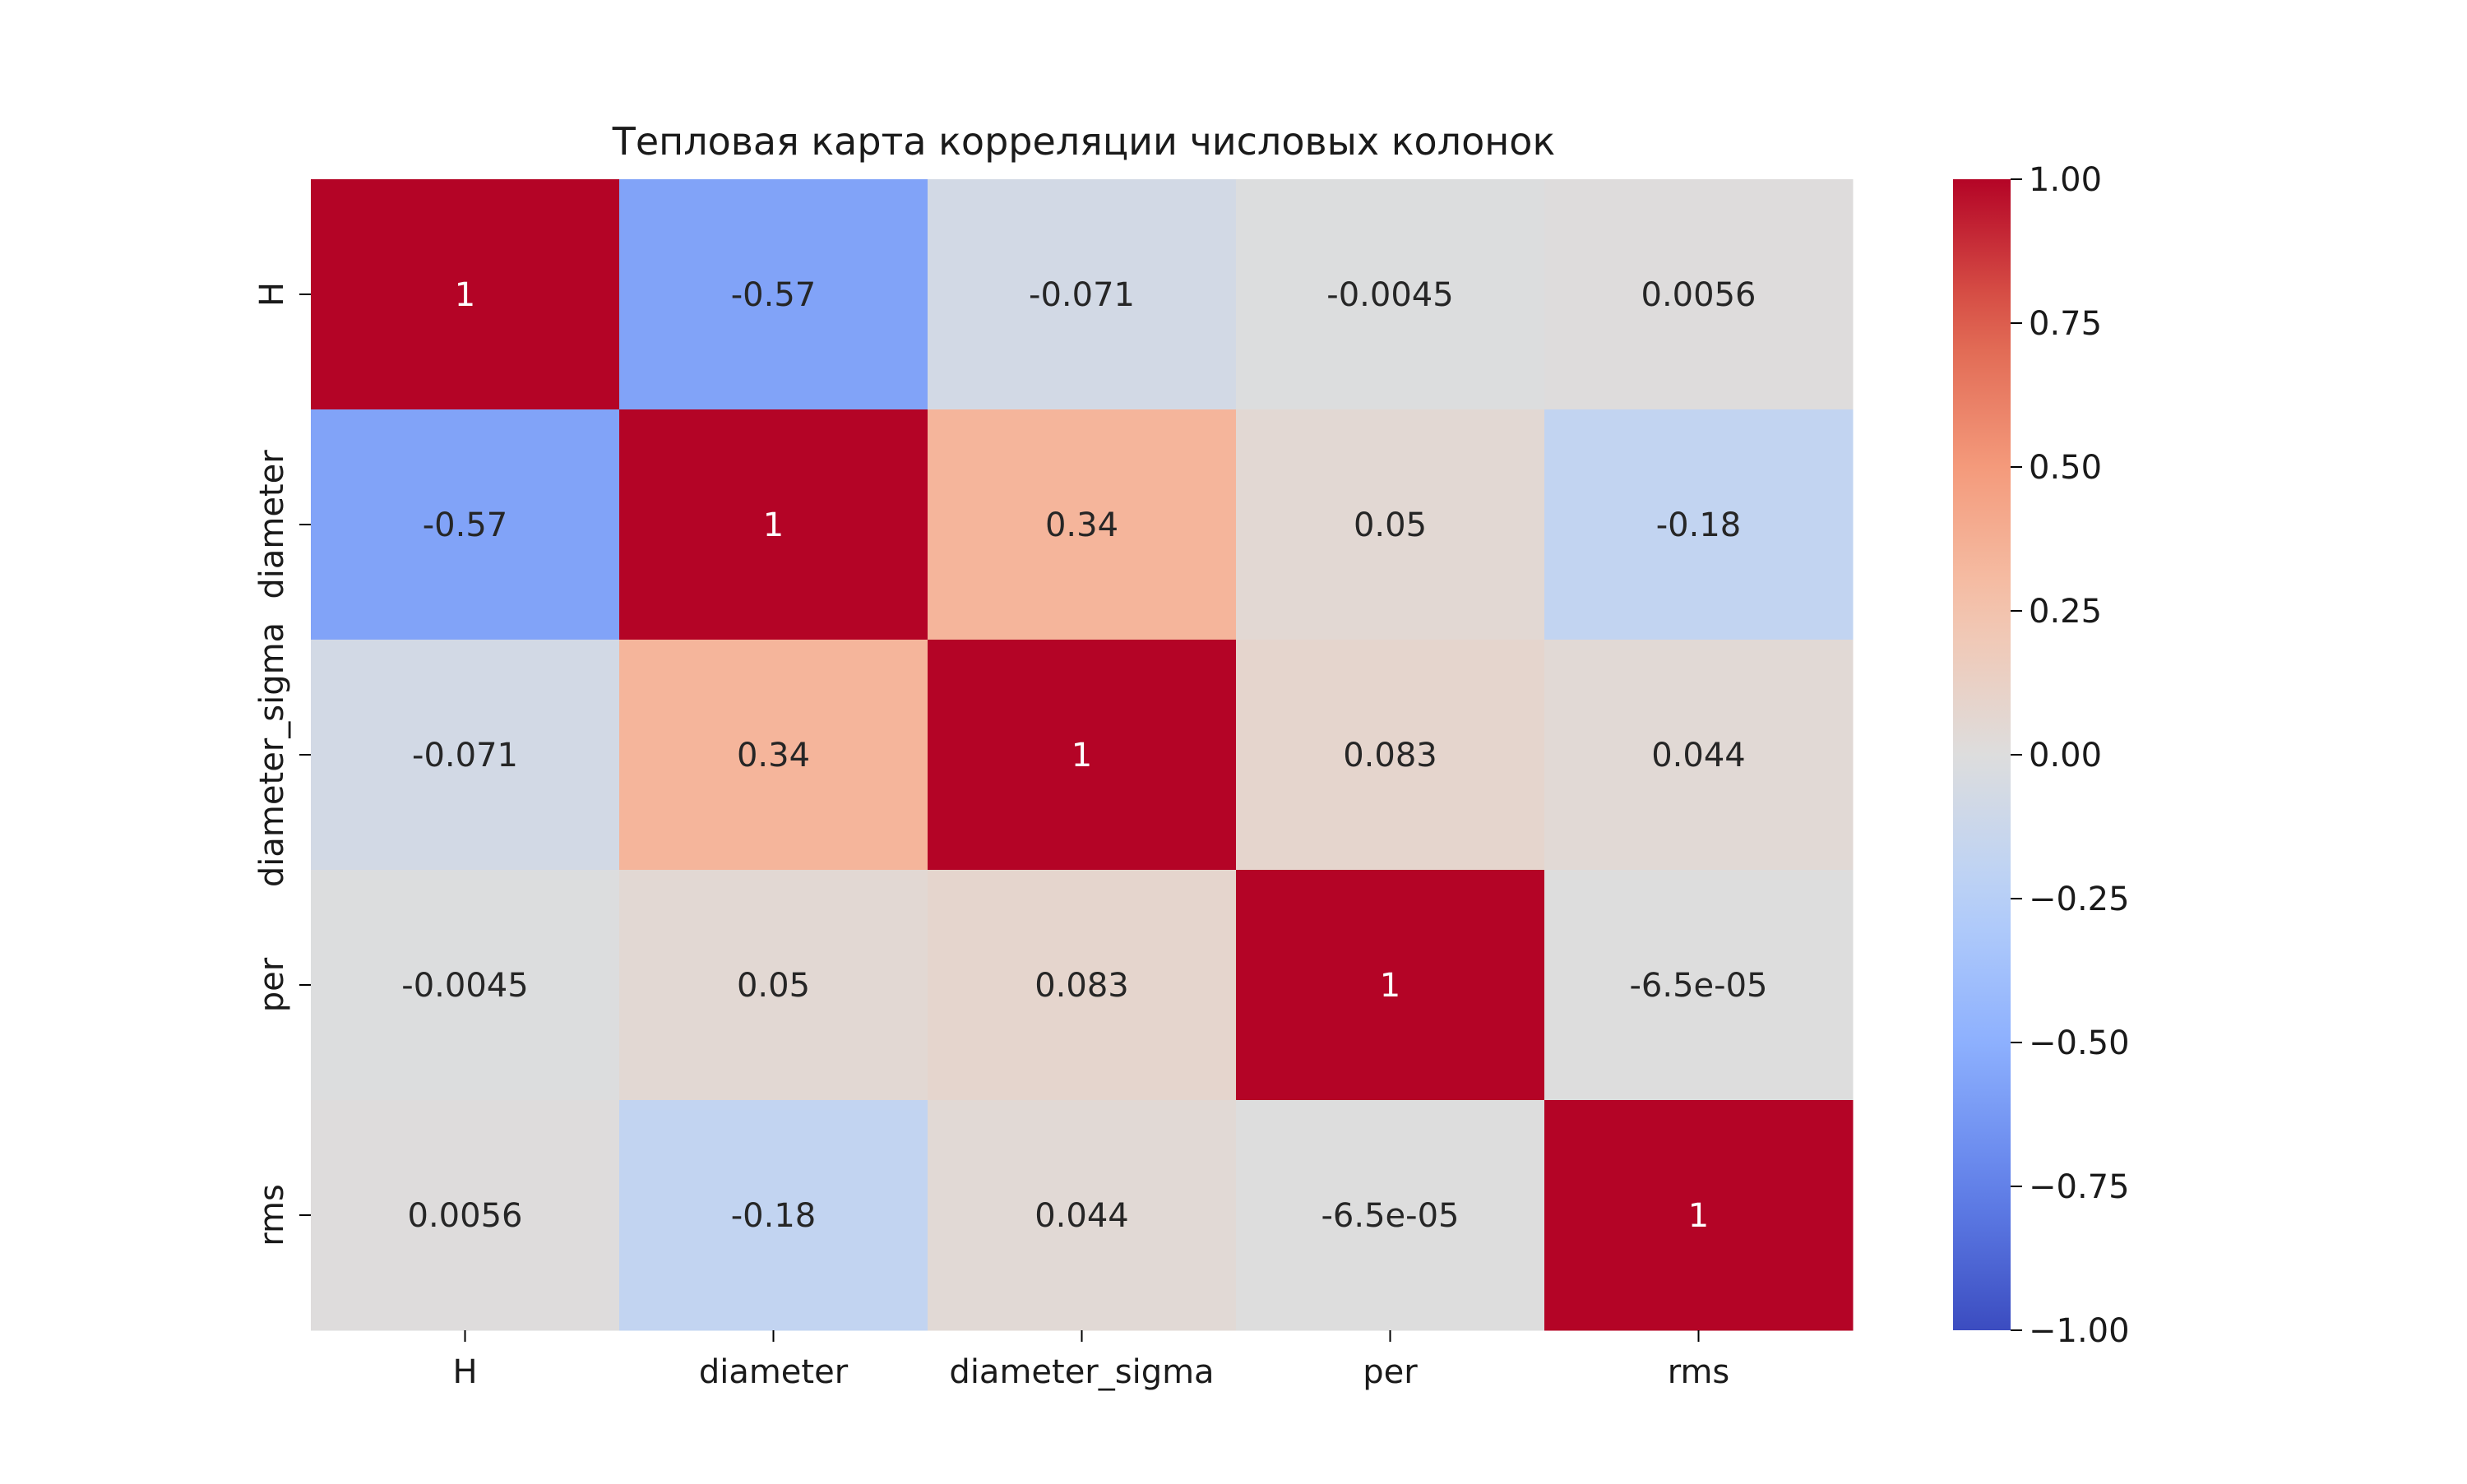  What do you see at coordinates (1081, 1372) in the screenshot?
I see `x-tick-label: diameter_sigma` at bounding box center [1081, 1372].